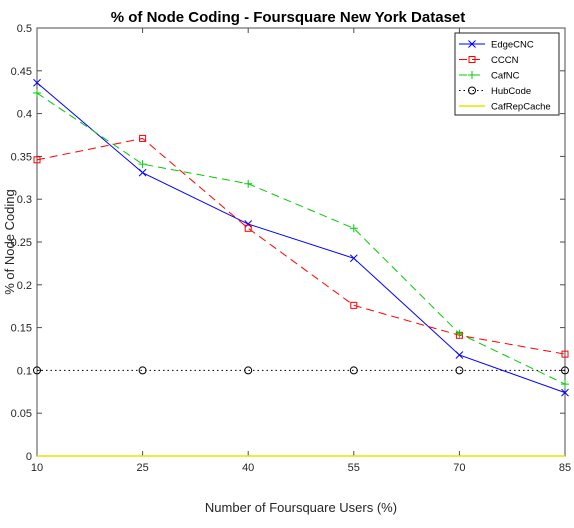 This screenshot has width=574, height=528. What do you see at coordinates (21, 72) in the screenshot?
I see `y-tick-label: 0.45` at bounding box center [21, 72].